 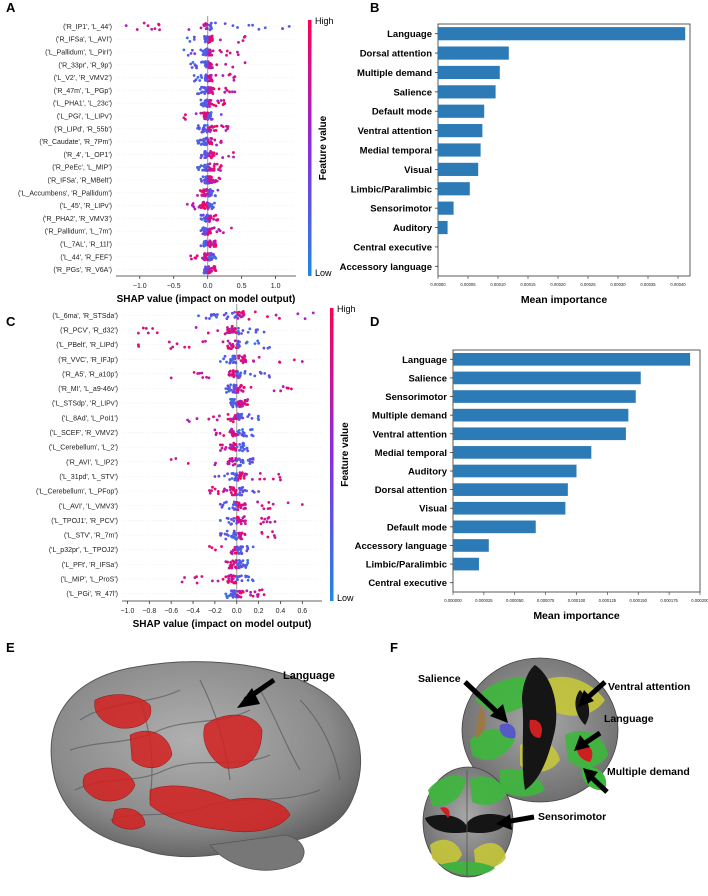 I want to click on x-tick-label: 0.00015, so click(x=528, y=284).